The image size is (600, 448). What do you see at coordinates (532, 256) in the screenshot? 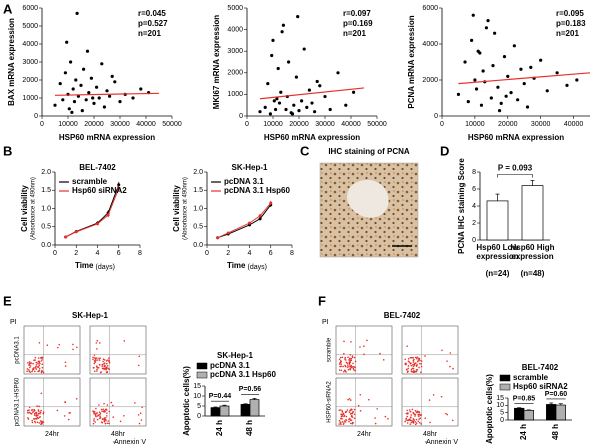
I see `x-tick-label: expression` at bounding box center [532, 256].